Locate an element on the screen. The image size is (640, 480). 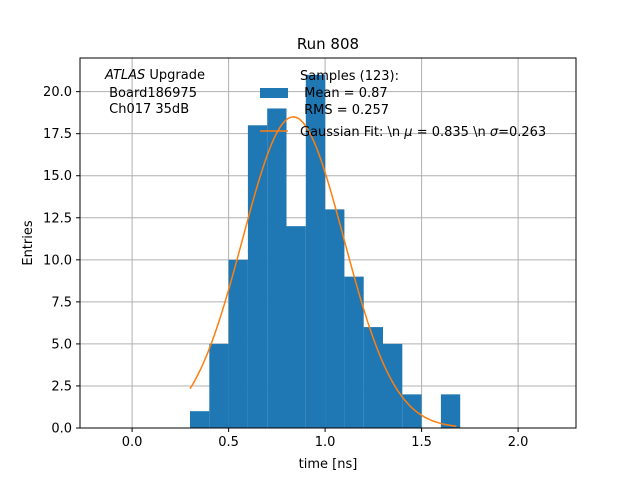
legend-fit-mu: μ is located at coordinates (407, 132).